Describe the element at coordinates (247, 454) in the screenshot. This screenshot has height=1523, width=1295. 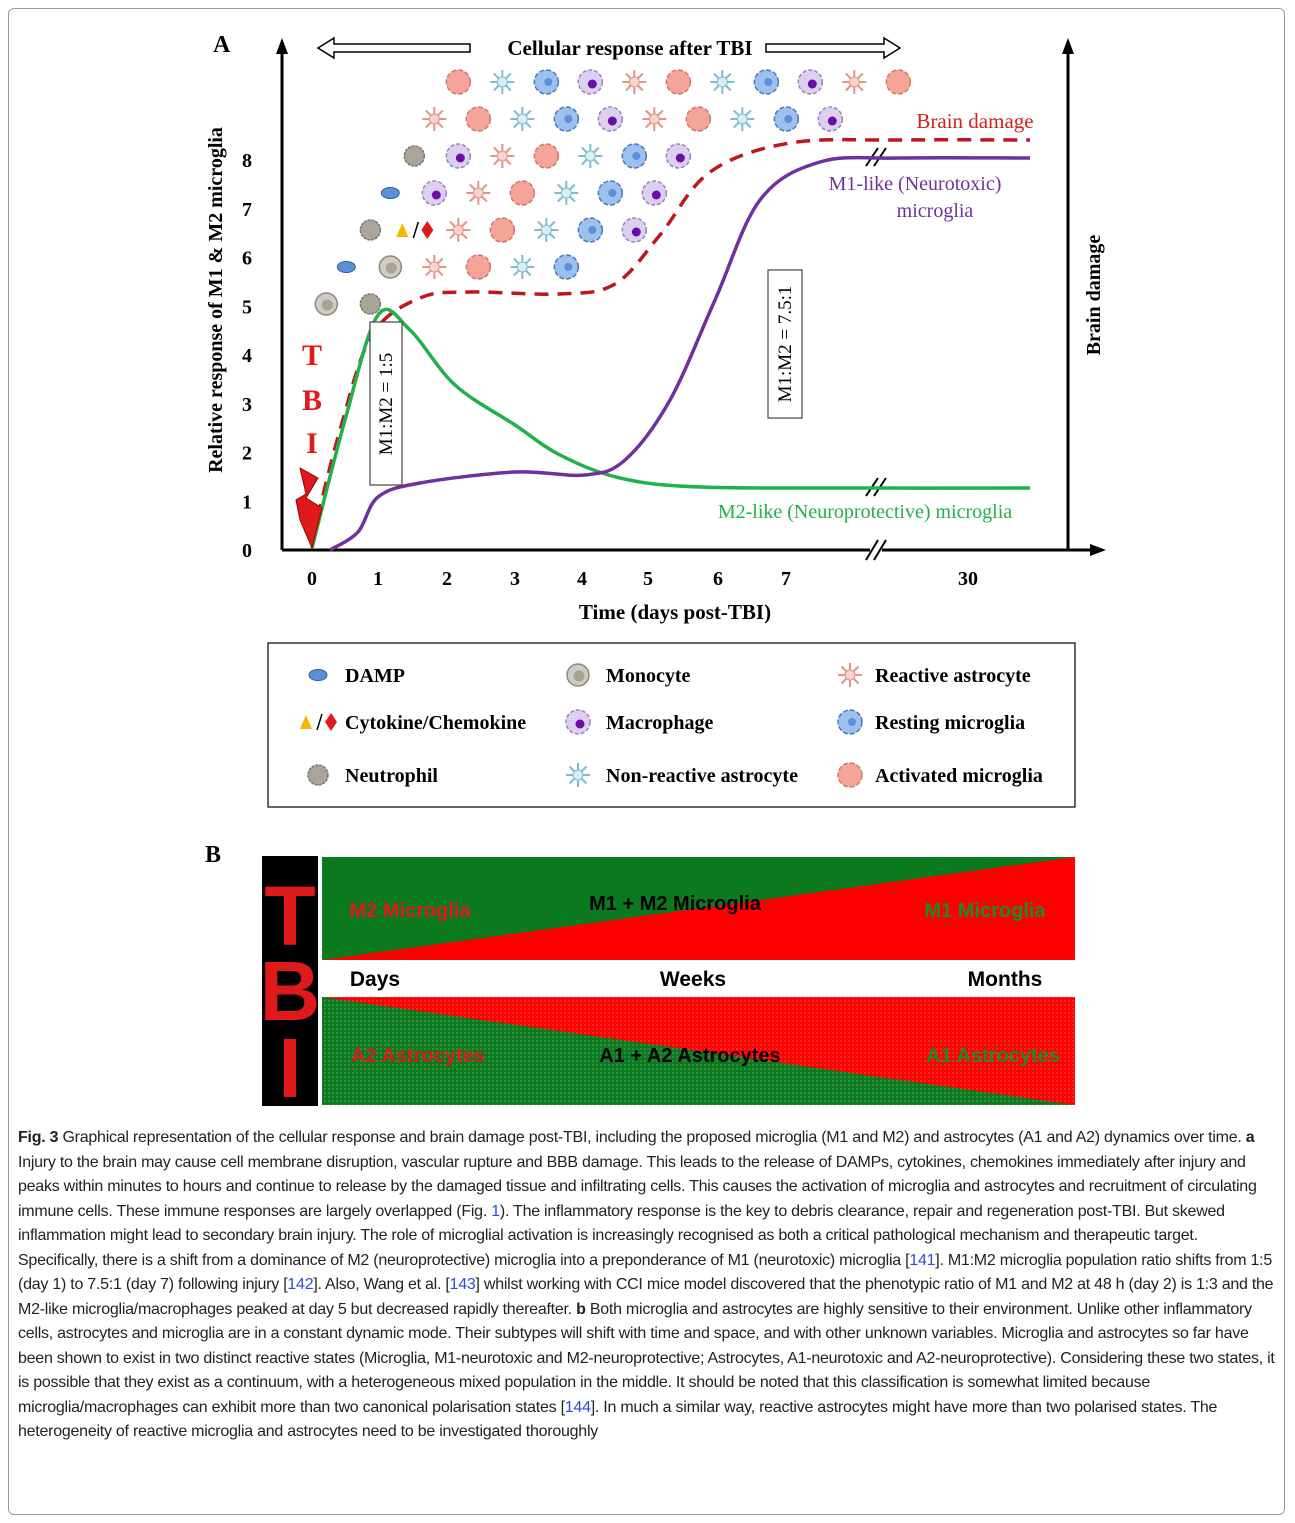
I see `y-tick-label: 2` at that location.